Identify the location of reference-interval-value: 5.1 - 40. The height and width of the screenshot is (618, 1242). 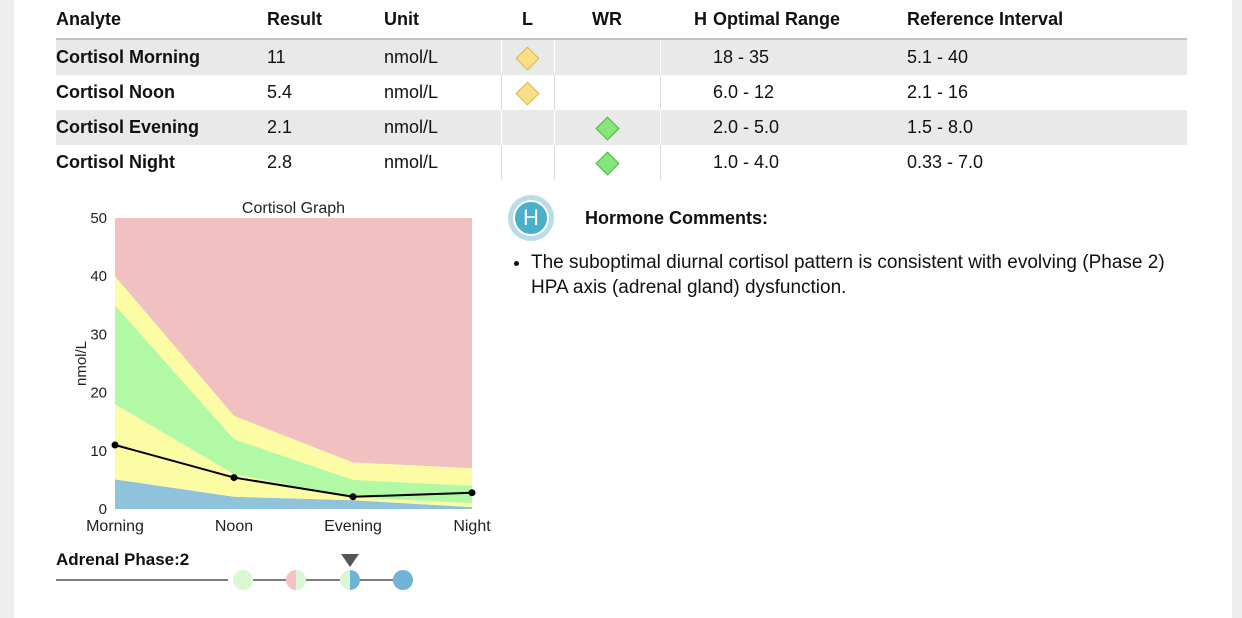
(1047, 57).